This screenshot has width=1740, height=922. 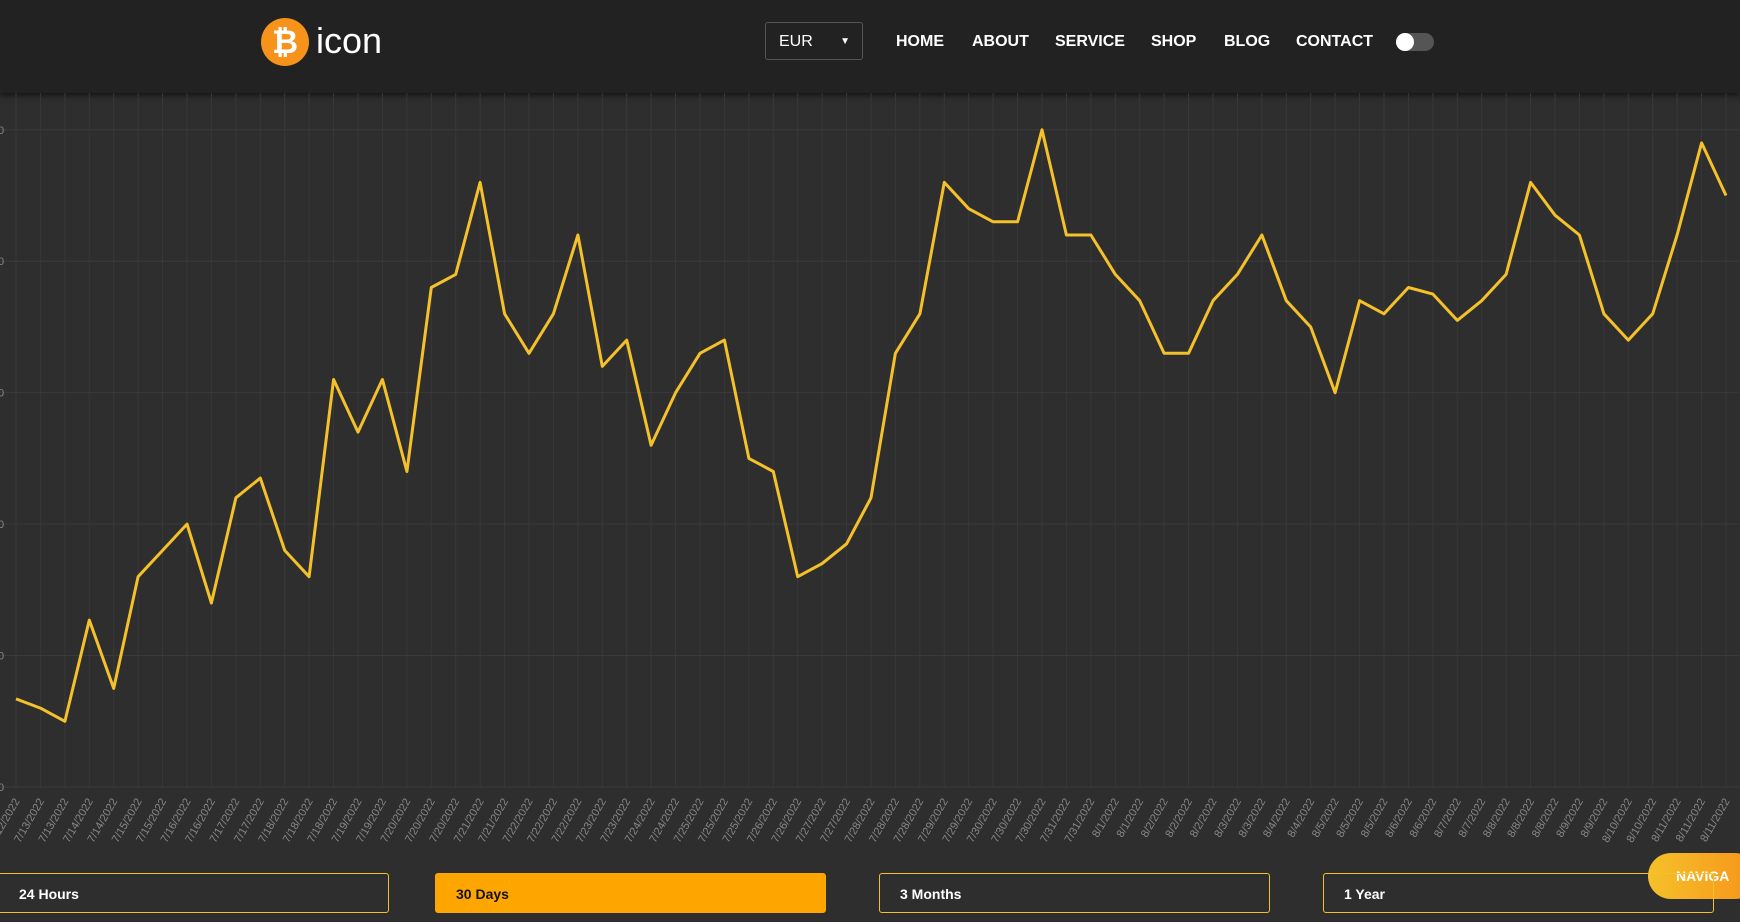 What do you see at coordinates (1415, 42) in the screenshot?
I see `theme-toggle` at bounding box center [1415, 42].